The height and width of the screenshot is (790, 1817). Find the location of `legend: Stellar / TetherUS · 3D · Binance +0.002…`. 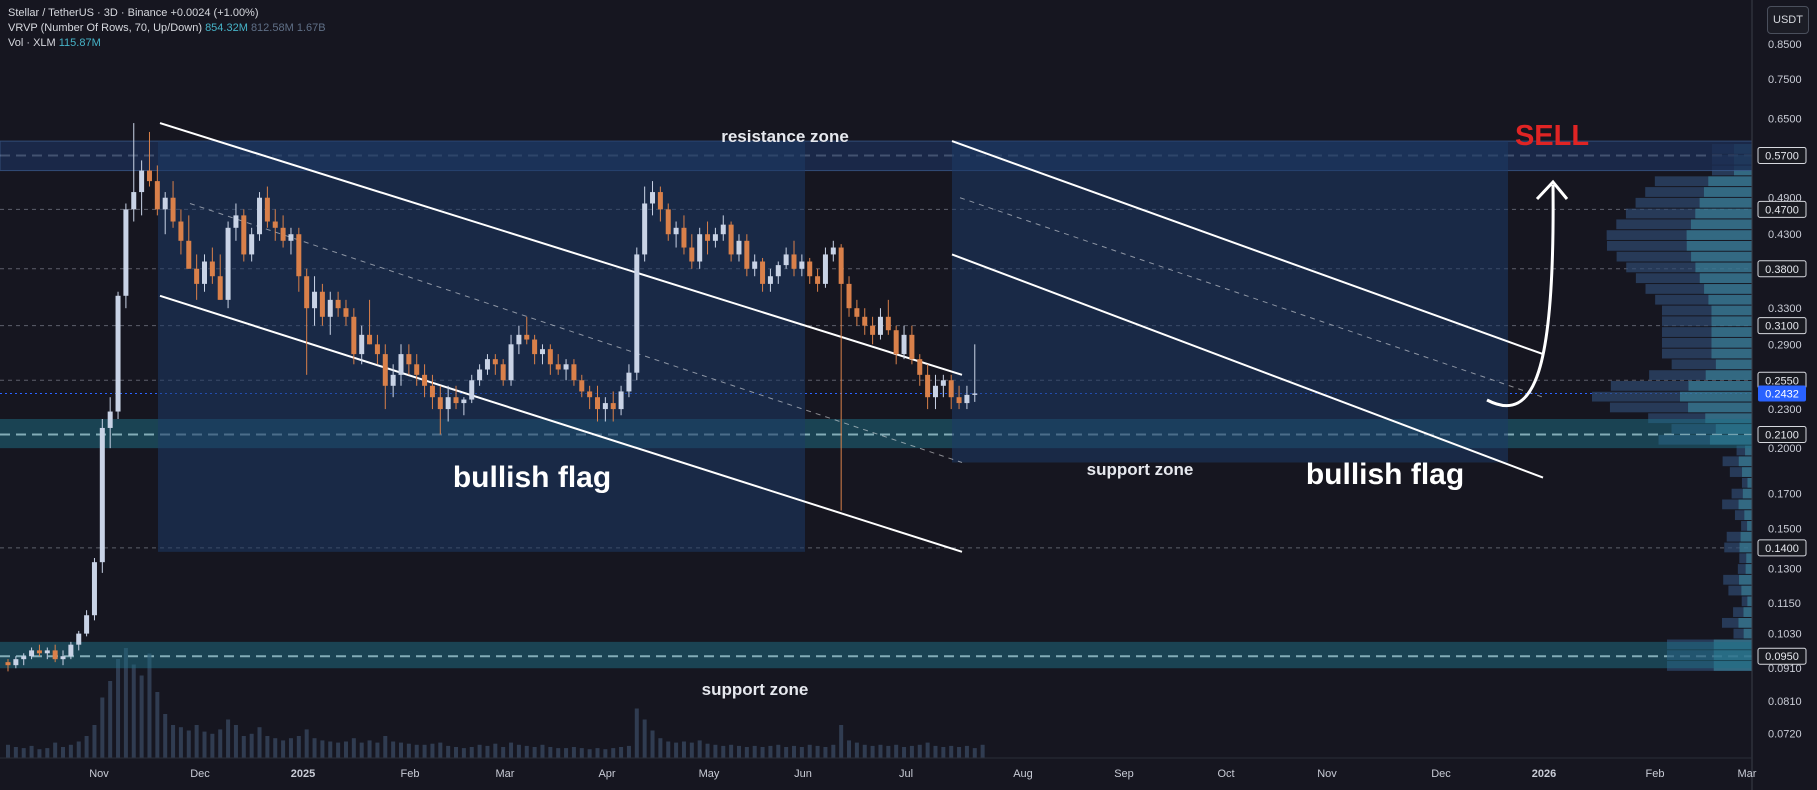

legend: Stellar / TetherUS · 3D · Binance +0.002… is located at coordinates (167, 28).